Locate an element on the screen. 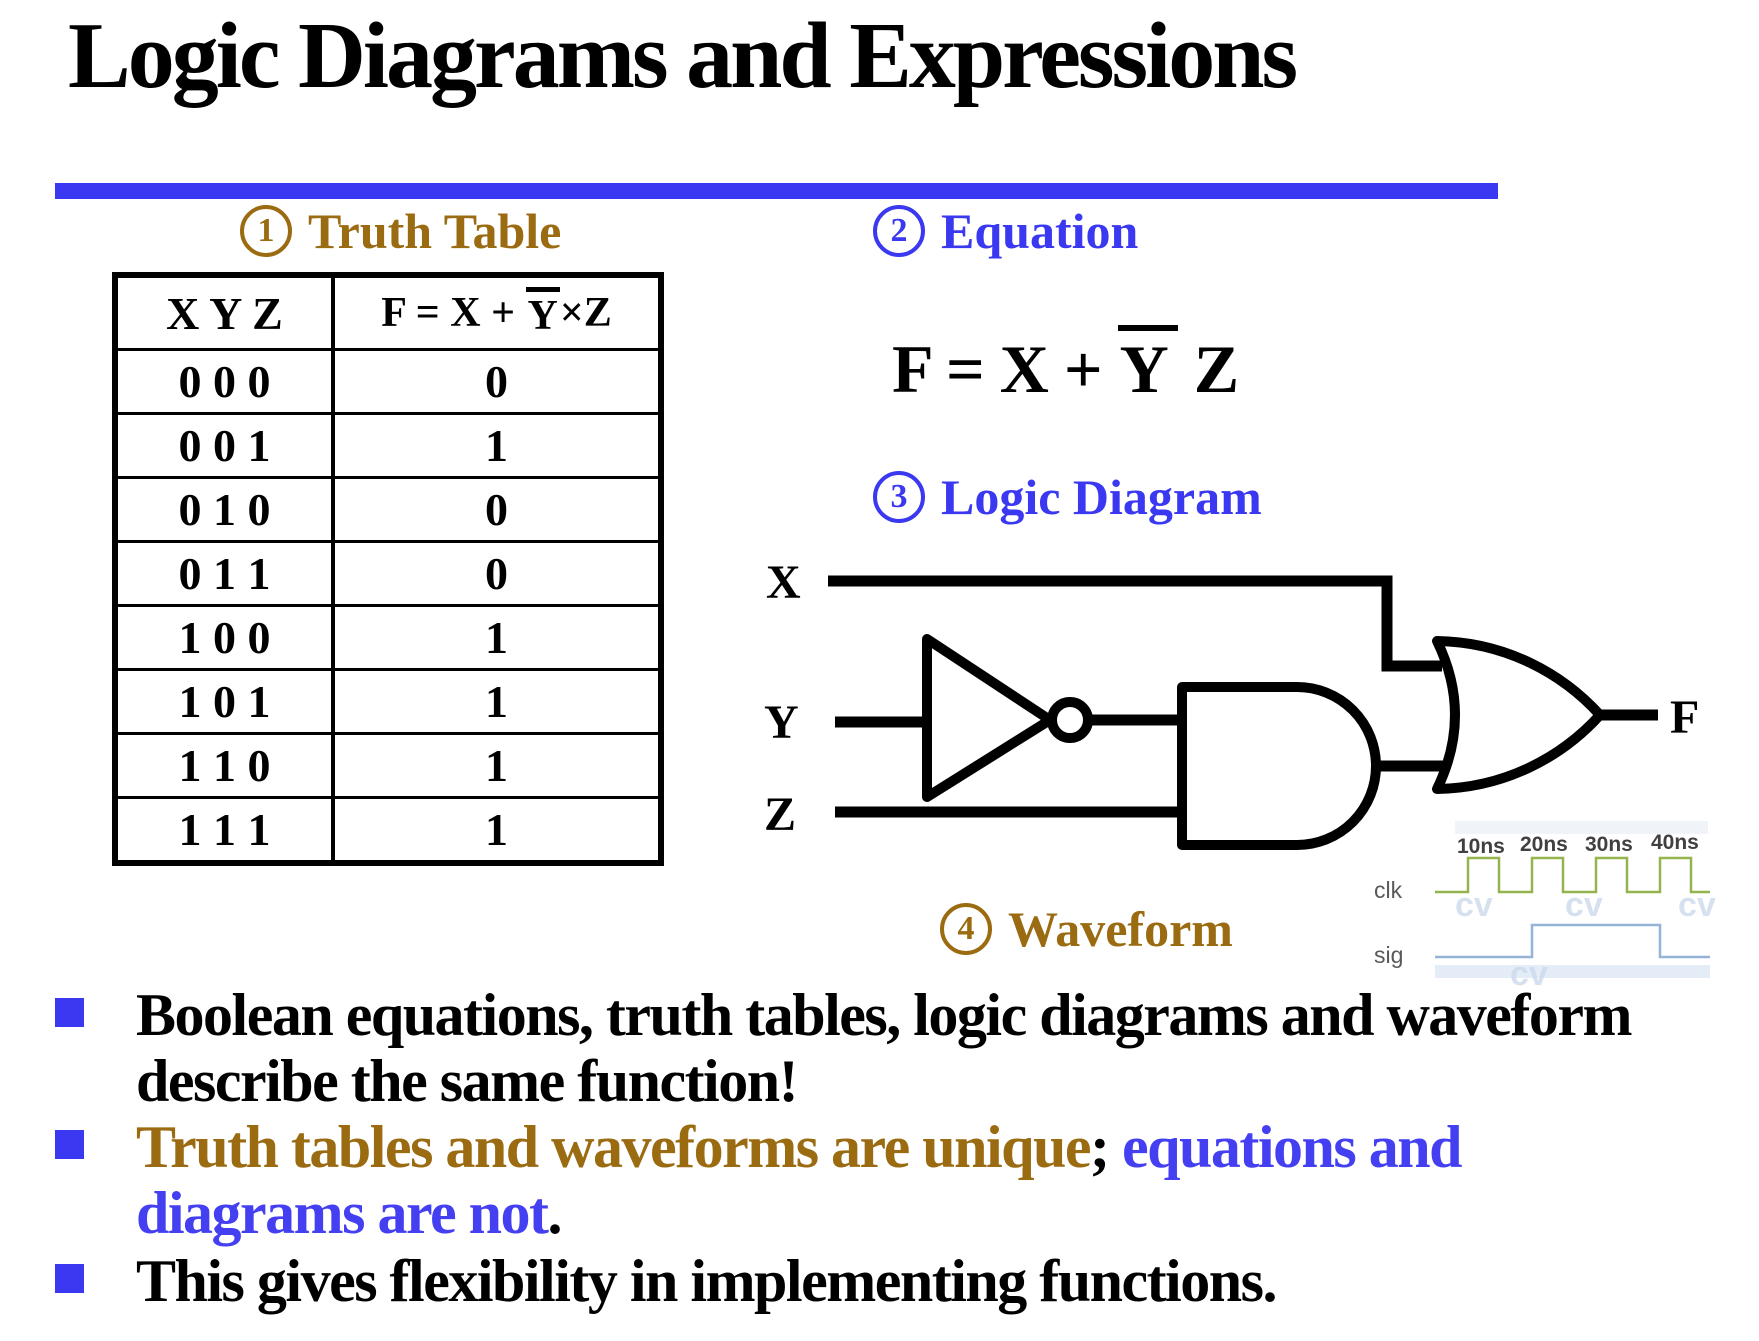  time-label-20ns: 20ns is located at coordinates (1544, 844).